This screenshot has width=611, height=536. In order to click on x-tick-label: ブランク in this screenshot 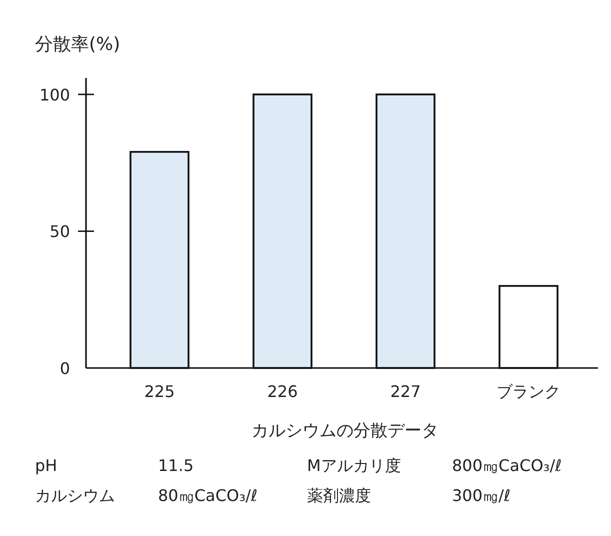, I will do `click(528, 391)`.